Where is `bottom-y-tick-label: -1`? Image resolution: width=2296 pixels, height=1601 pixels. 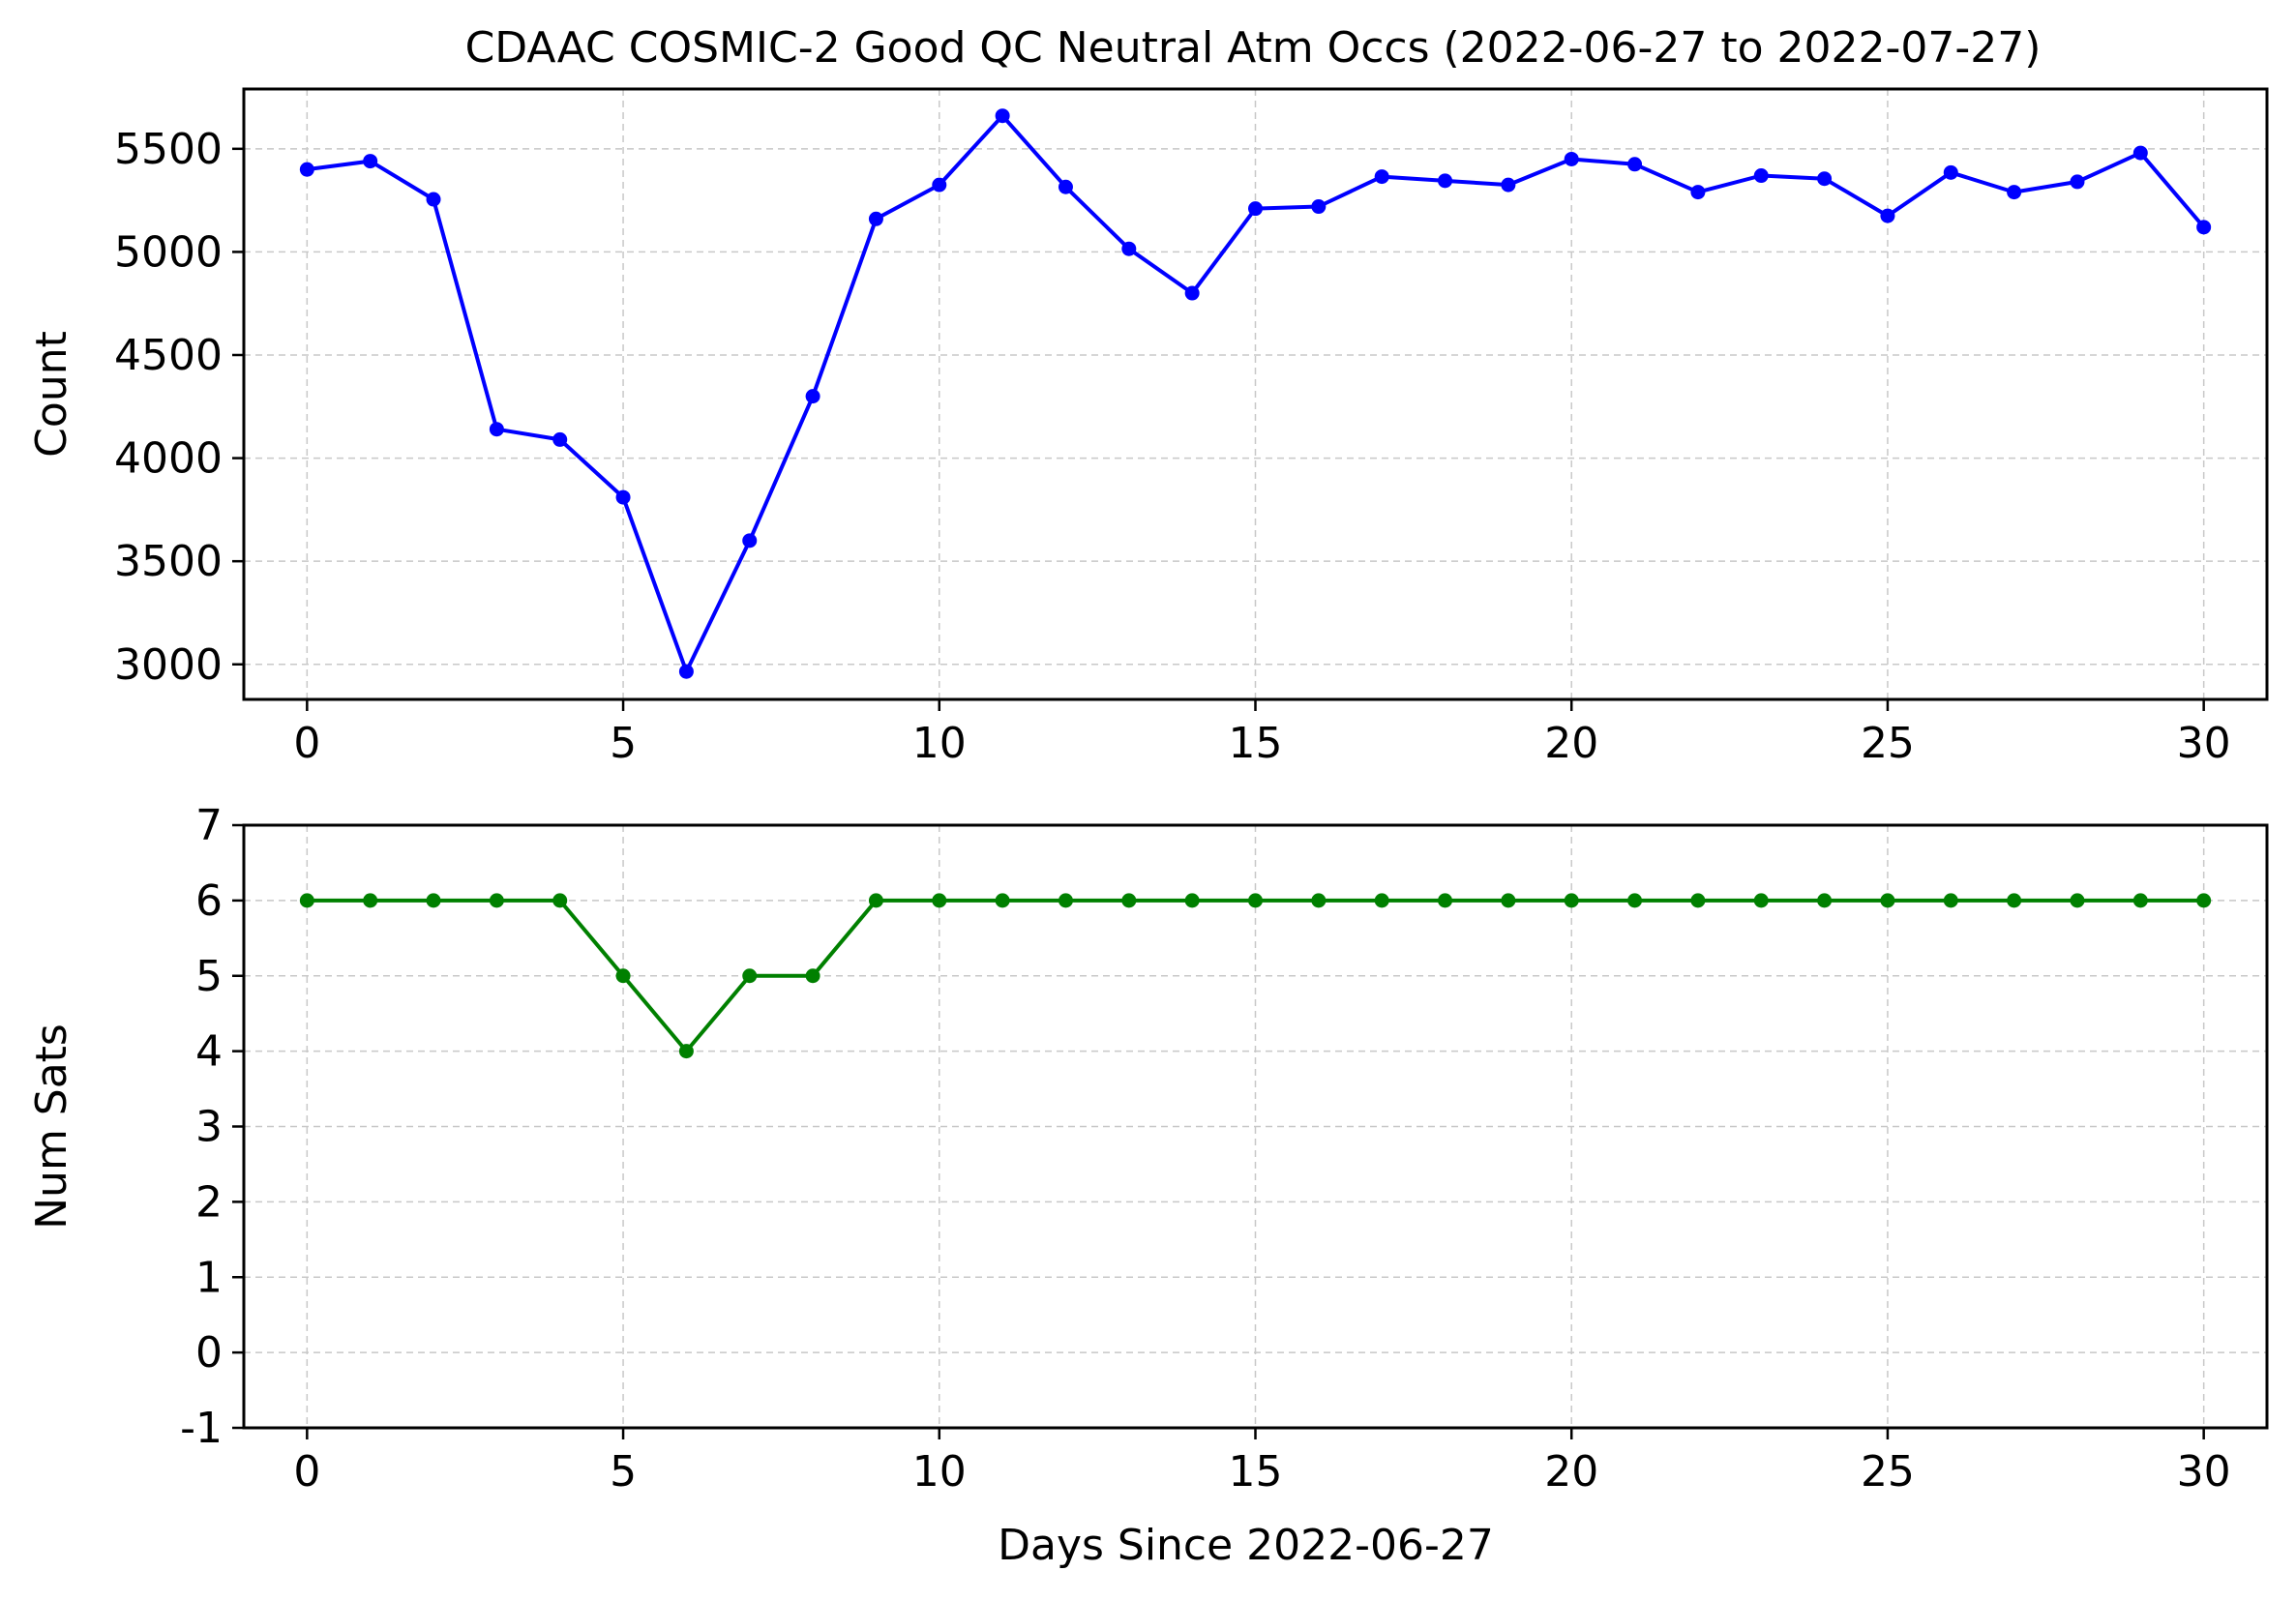
bottom-y-tick-label: -1 is located at coordinates (201, 1429).